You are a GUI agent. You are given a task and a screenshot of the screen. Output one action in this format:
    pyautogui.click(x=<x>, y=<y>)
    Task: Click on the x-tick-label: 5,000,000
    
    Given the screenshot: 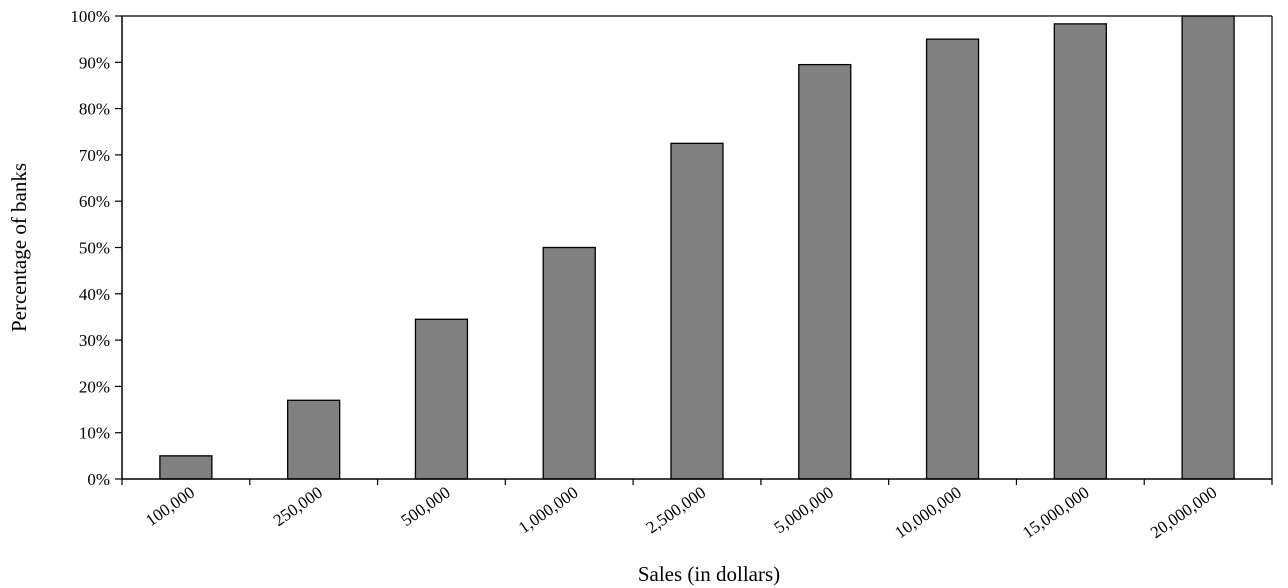 What is the action you would take?
    pyautogui.click(x=803, y=510)
    